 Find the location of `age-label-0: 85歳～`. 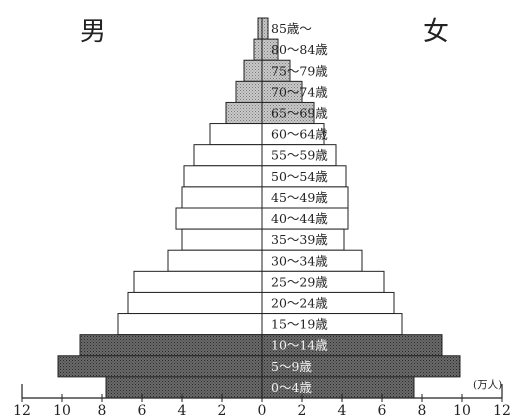

age-label-0: 85歳～ is located at coordinates (291, 28).